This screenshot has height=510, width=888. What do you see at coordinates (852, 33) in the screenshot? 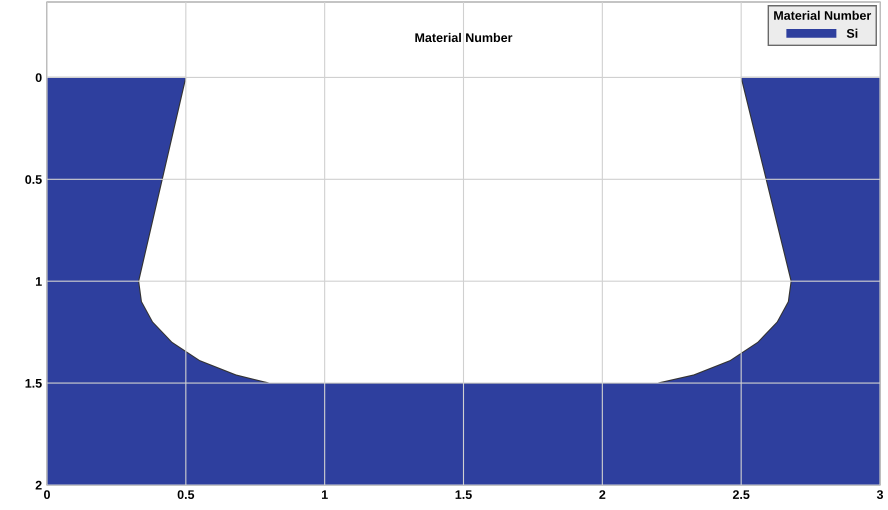
I see `legend-label: Si` at bounding box center [852, 33].